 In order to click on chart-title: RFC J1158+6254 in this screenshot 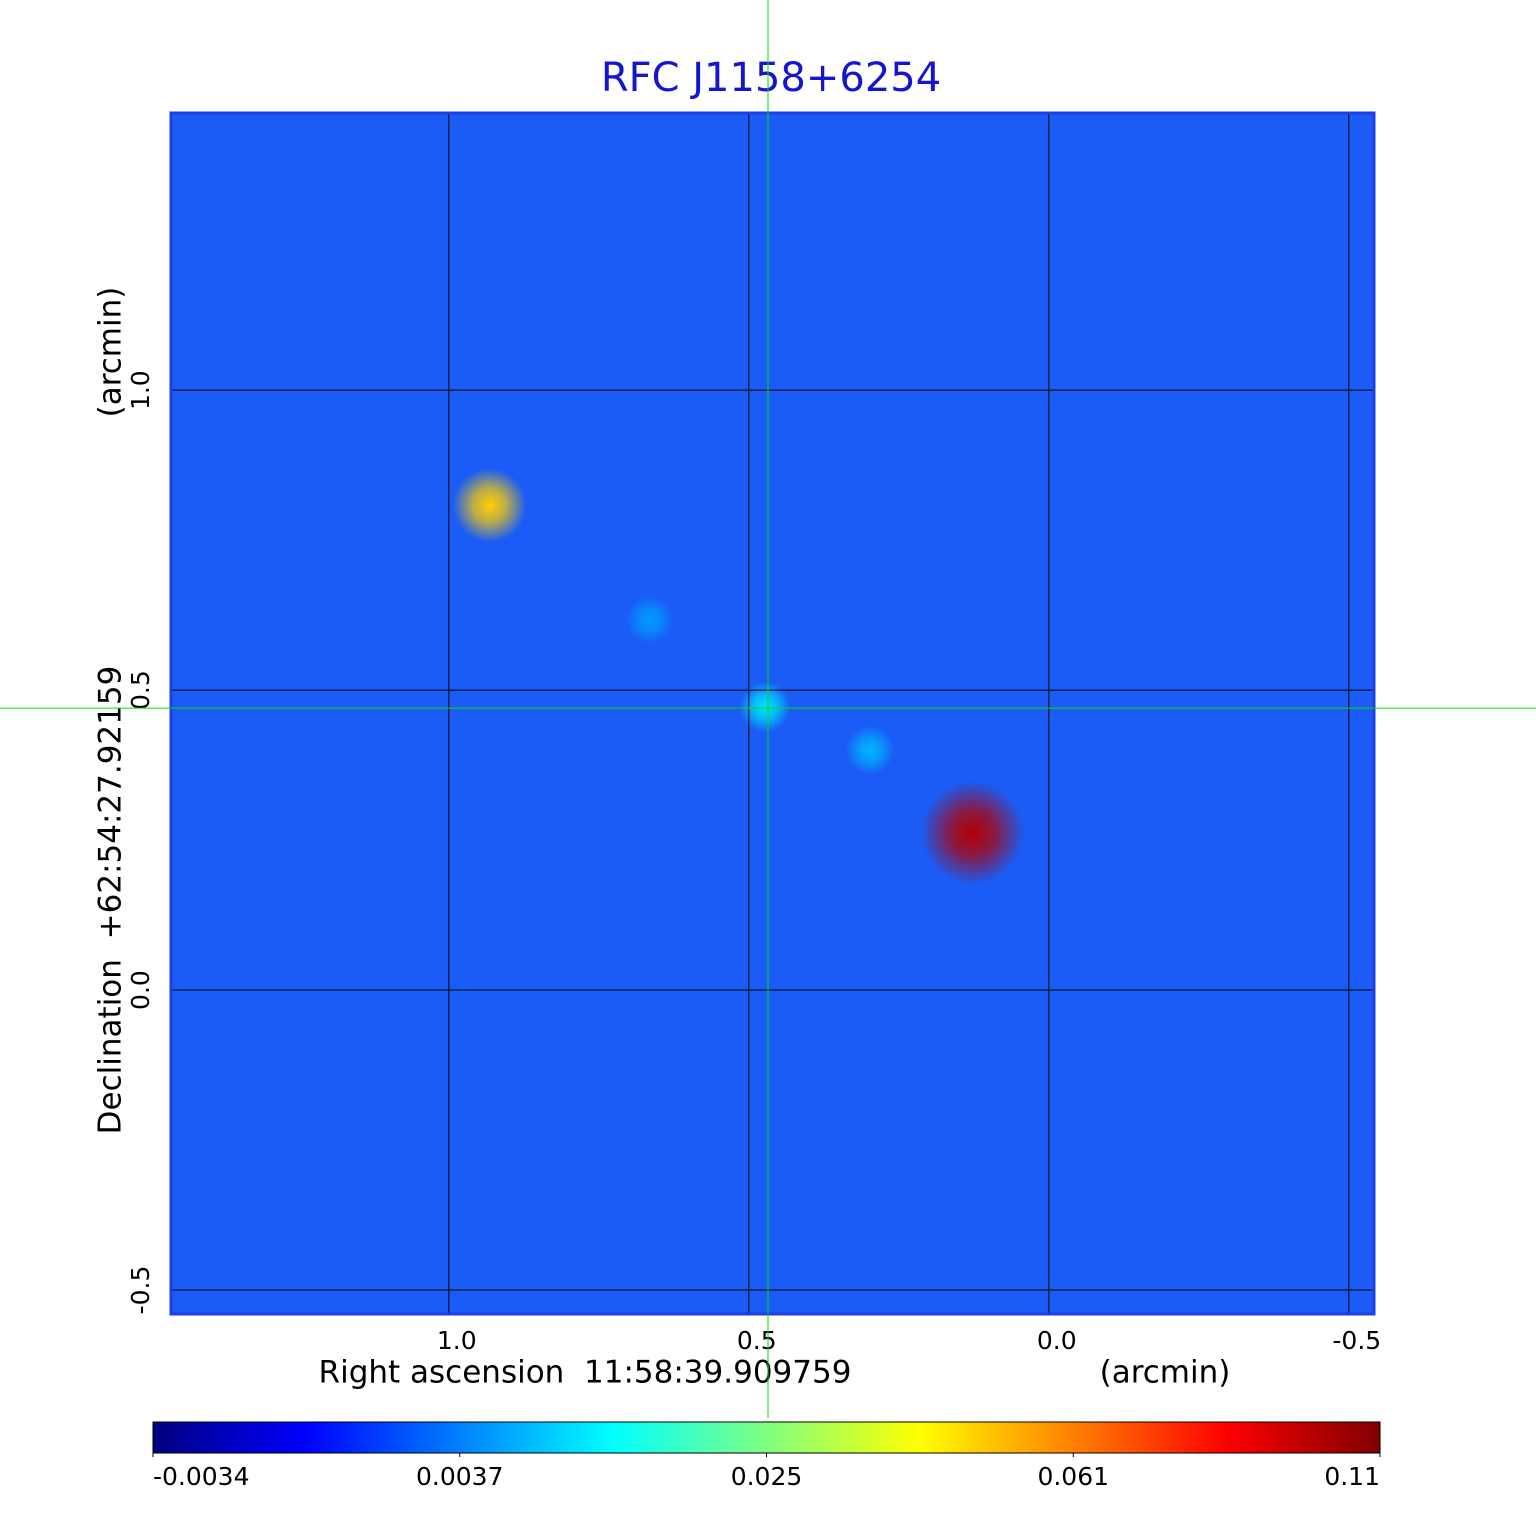, I will do `click(771, 78)`.